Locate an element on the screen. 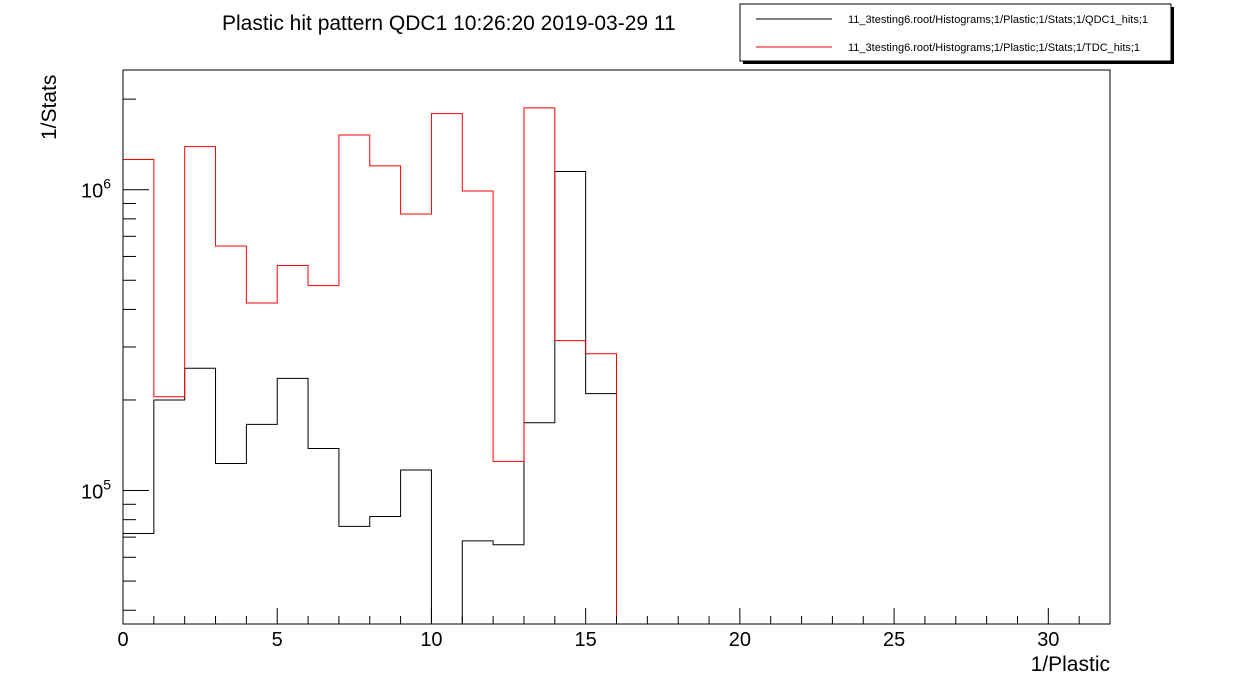 The height and width of the screenshot is (694, 1234). legend-box is located at coordinates (955, 32).